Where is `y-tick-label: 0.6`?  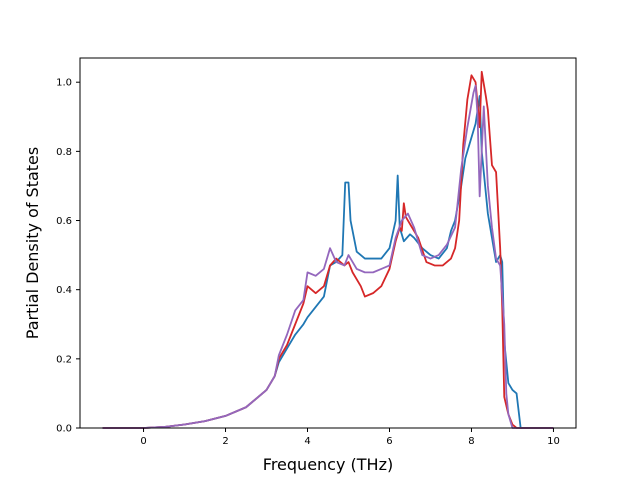 y-tick-label: 0.6 is located at coordinates (64, 221).